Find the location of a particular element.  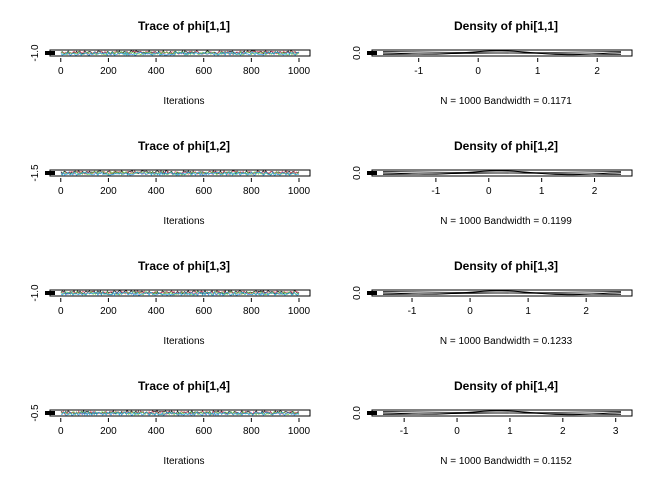

density-panel3-xtick-label-3: 2 is located at coordinates (595, 191).